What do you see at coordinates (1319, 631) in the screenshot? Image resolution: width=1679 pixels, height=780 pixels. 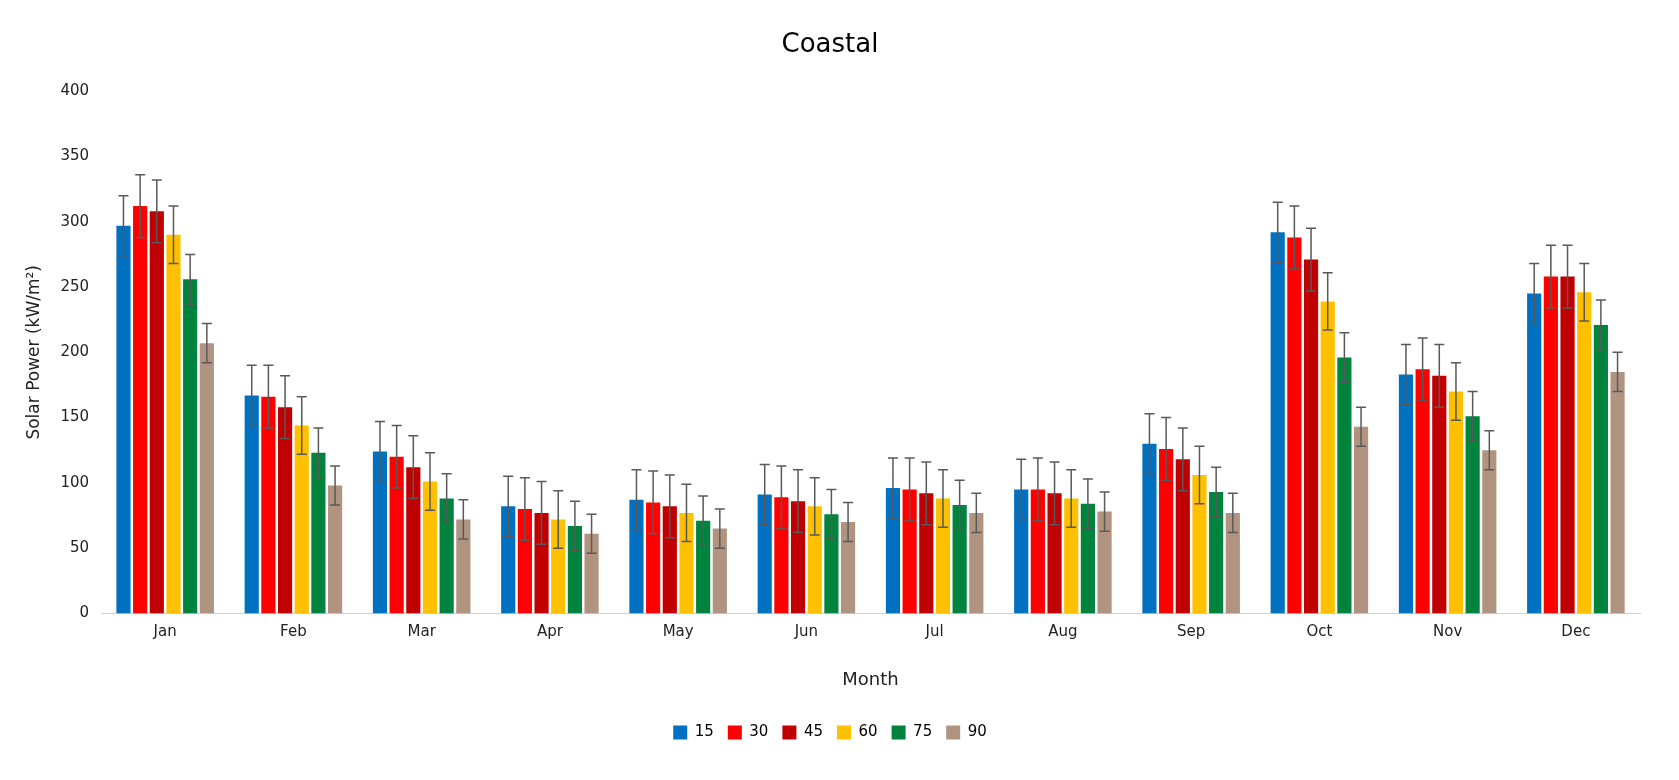 I see `x-tick-label: Oct` at bounding box center [1319, 631].